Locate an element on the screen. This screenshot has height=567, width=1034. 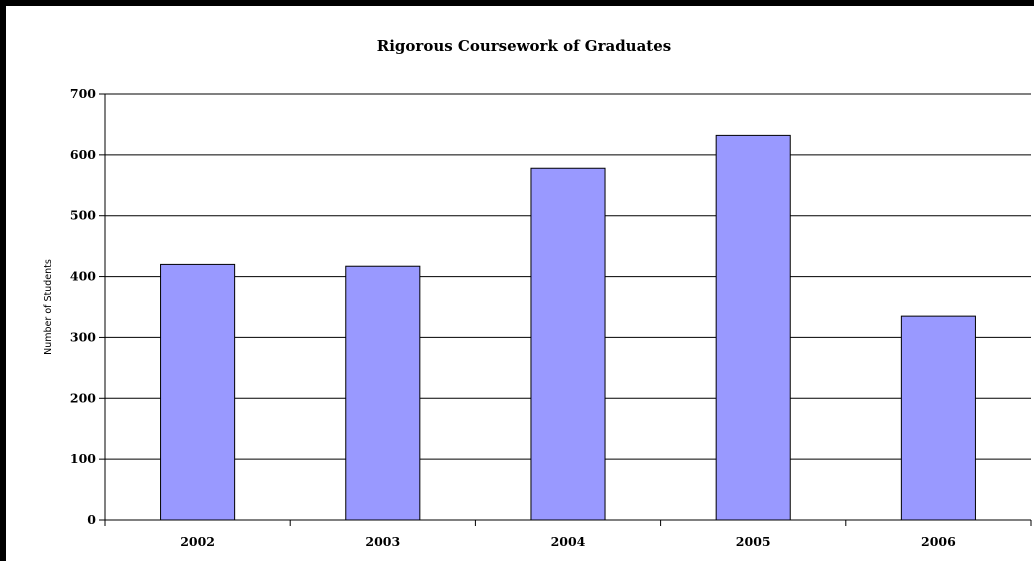
x-tick-labels: 2002 2003 2004 2005 2006 is located at coordinates (568, 541).